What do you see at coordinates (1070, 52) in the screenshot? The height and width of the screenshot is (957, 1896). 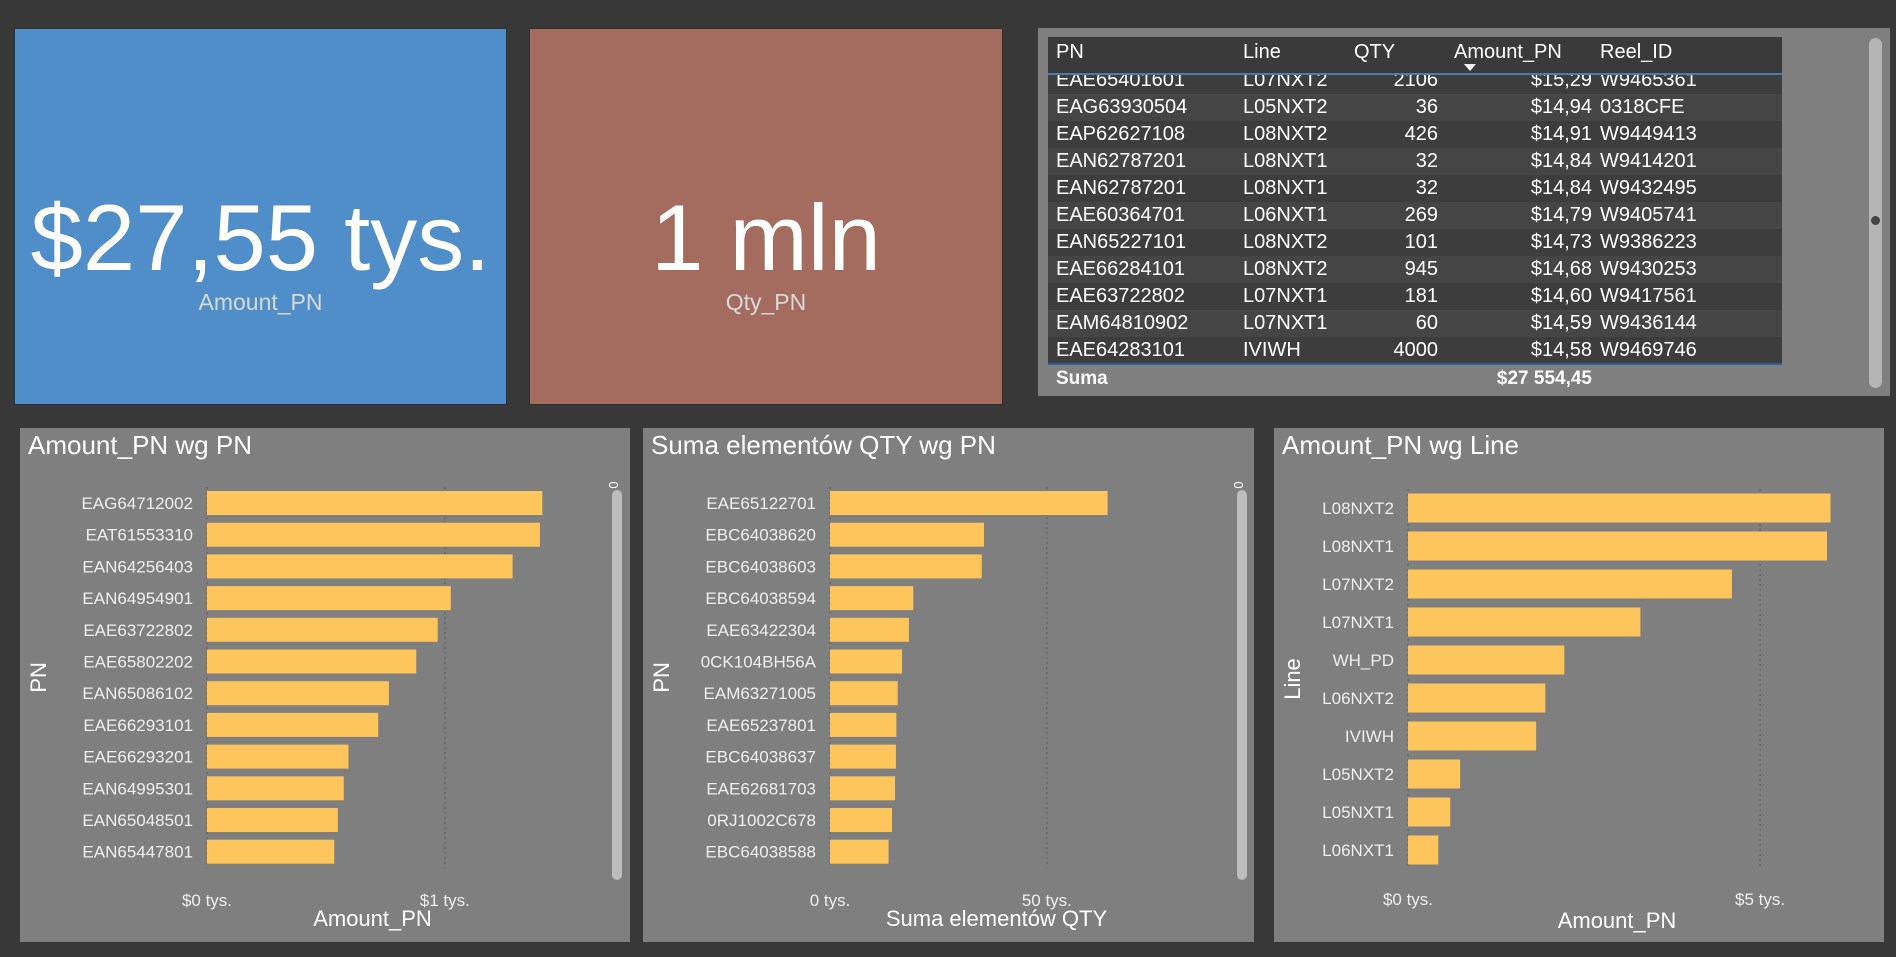 I see `column-header-pn: PN` at bounding box center [1070, 52].